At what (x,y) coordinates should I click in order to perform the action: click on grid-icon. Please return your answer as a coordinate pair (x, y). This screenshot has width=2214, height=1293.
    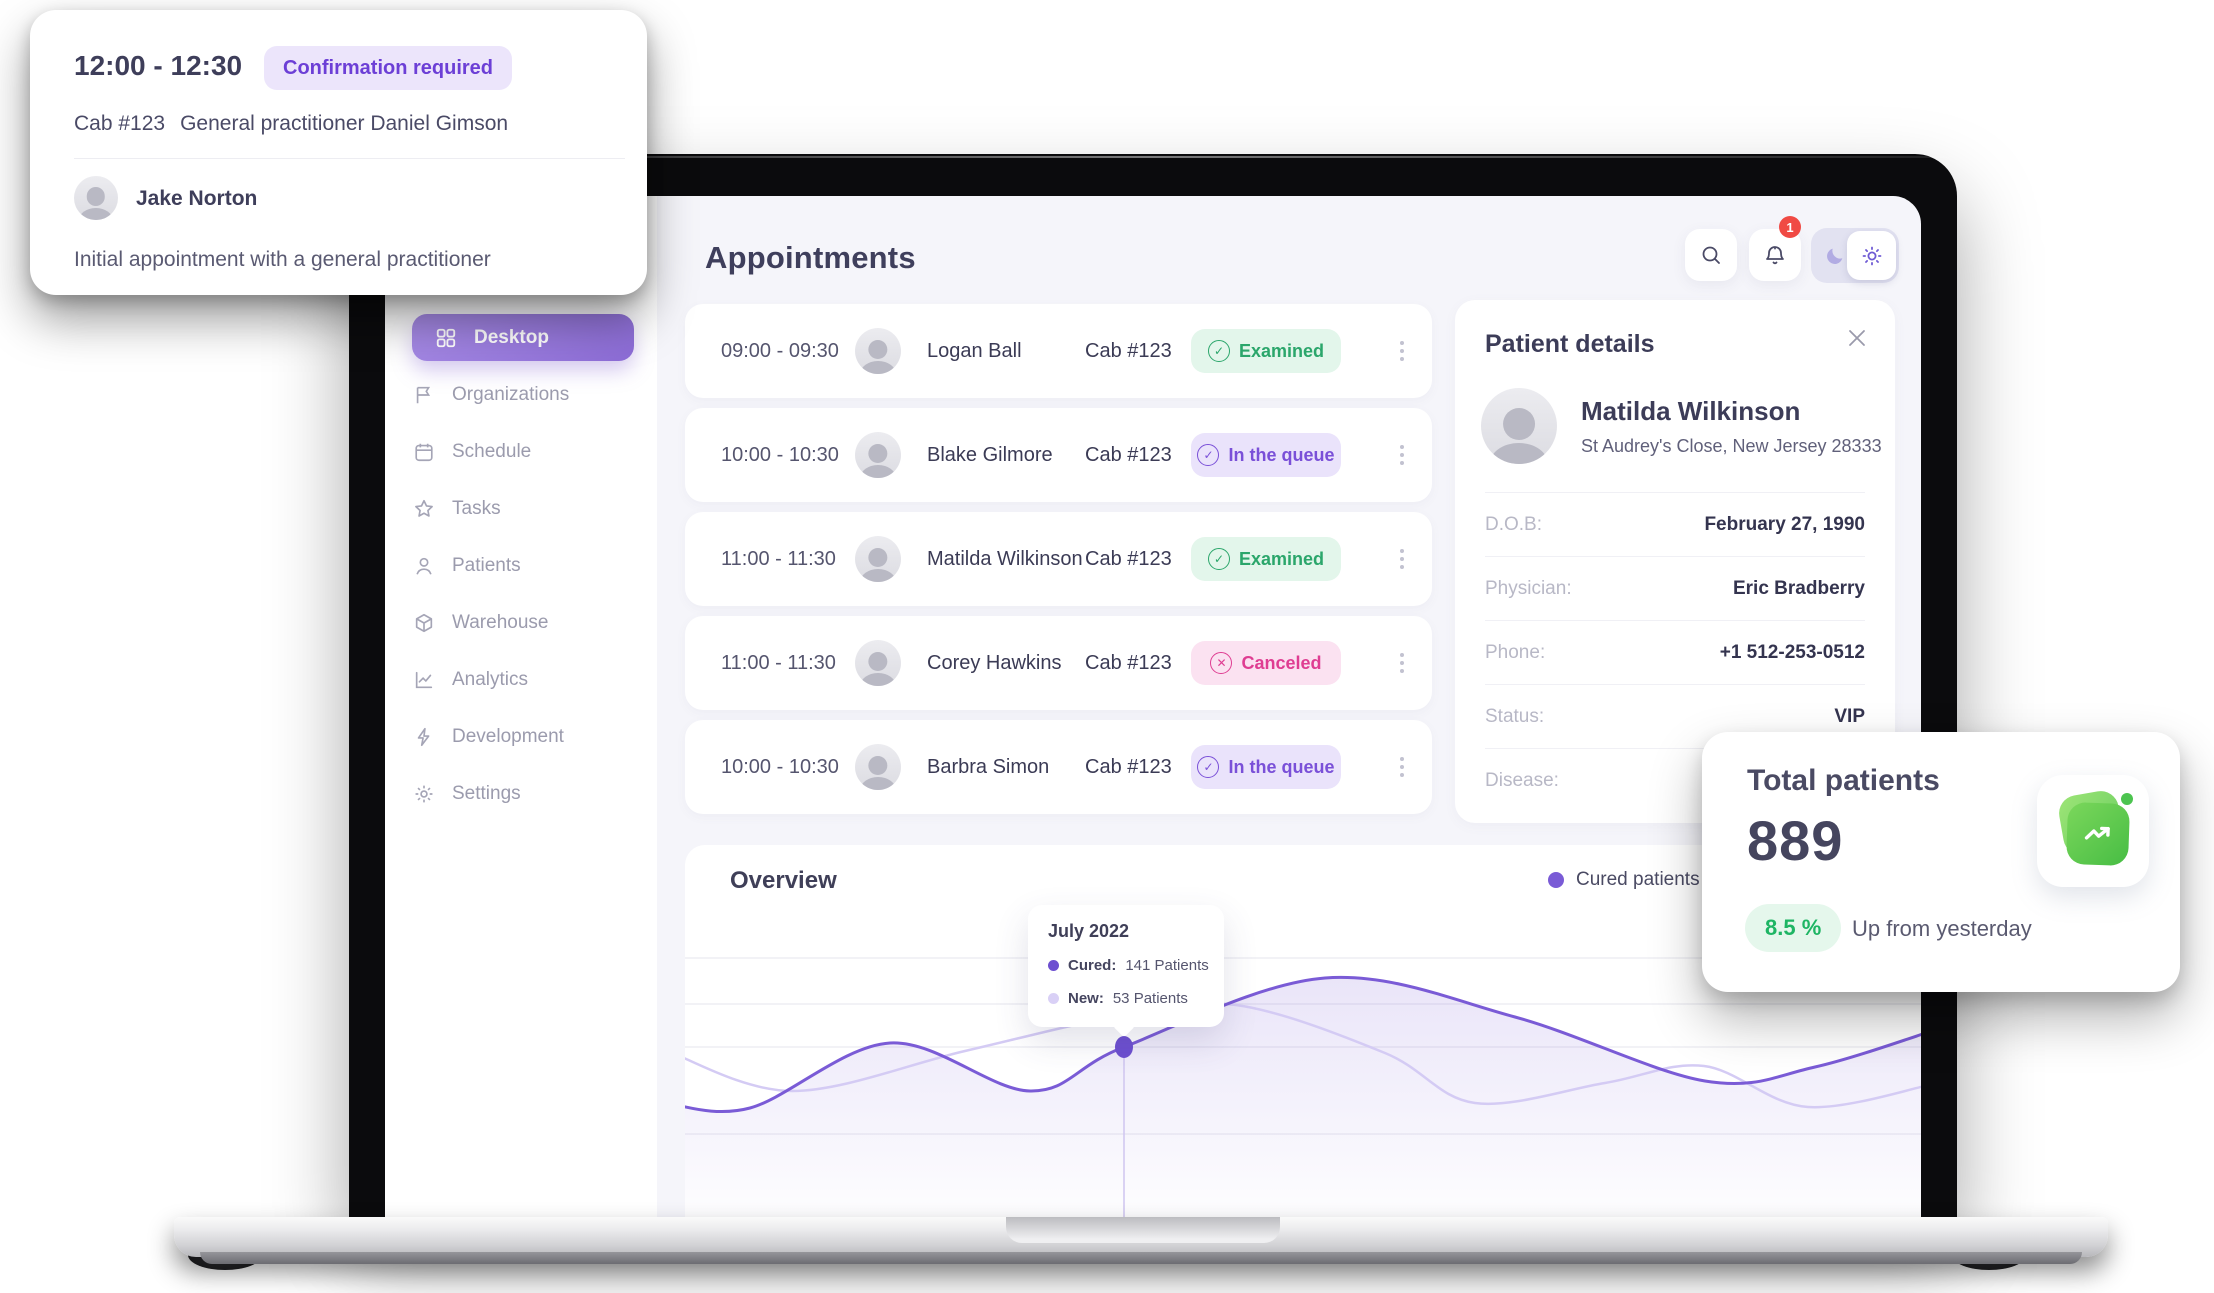
    Looking at the image, I should click on (446, 338).